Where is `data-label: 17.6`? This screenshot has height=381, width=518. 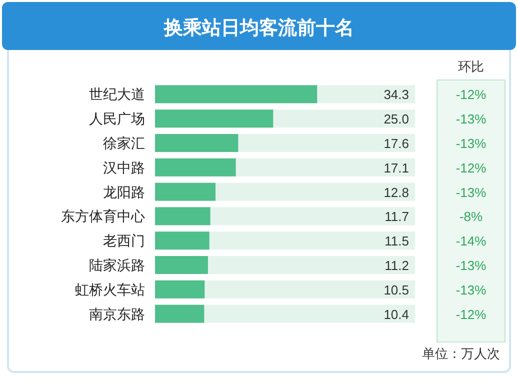
data-label: 17.6 is located at coordinates (396, 143).